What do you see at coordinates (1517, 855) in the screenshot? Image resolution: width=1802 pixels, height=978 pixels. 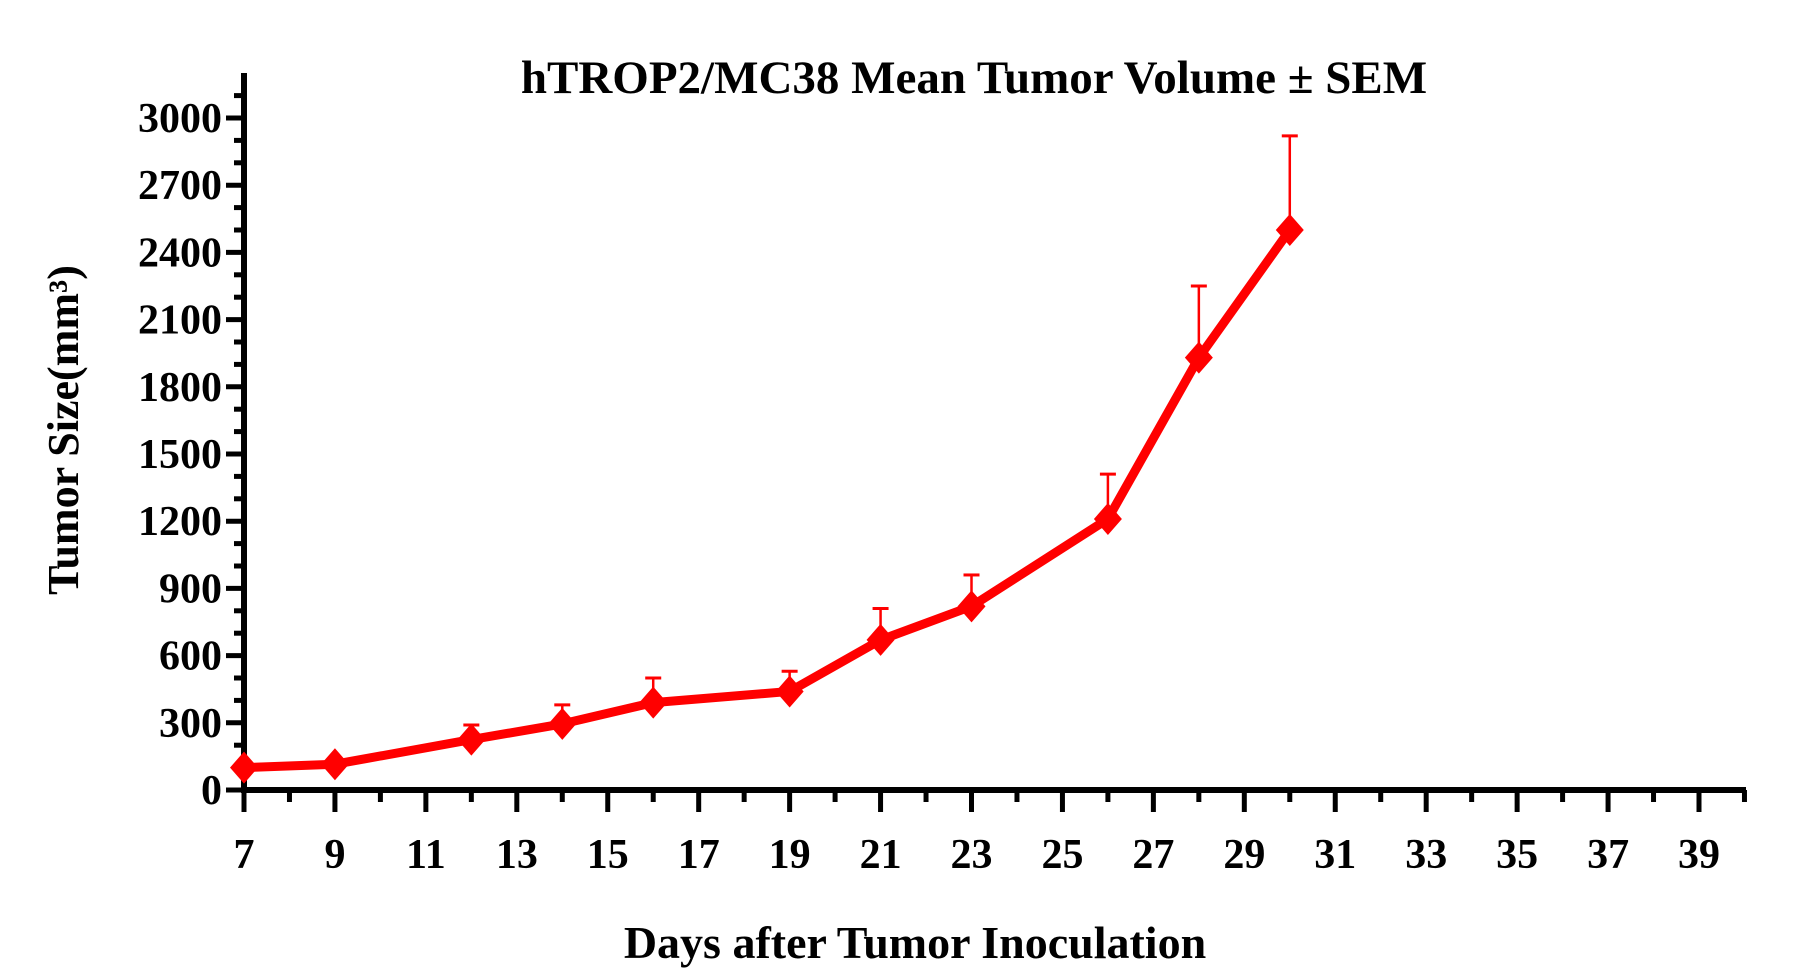 I see `x-tick-label: 35` at bounding box center [1517, 855].